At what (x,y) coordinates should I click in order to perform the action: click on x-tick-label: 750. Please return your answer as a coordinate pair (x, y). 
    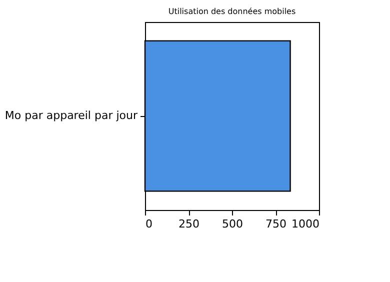
    Looking at the image, I should click on (276, 224).